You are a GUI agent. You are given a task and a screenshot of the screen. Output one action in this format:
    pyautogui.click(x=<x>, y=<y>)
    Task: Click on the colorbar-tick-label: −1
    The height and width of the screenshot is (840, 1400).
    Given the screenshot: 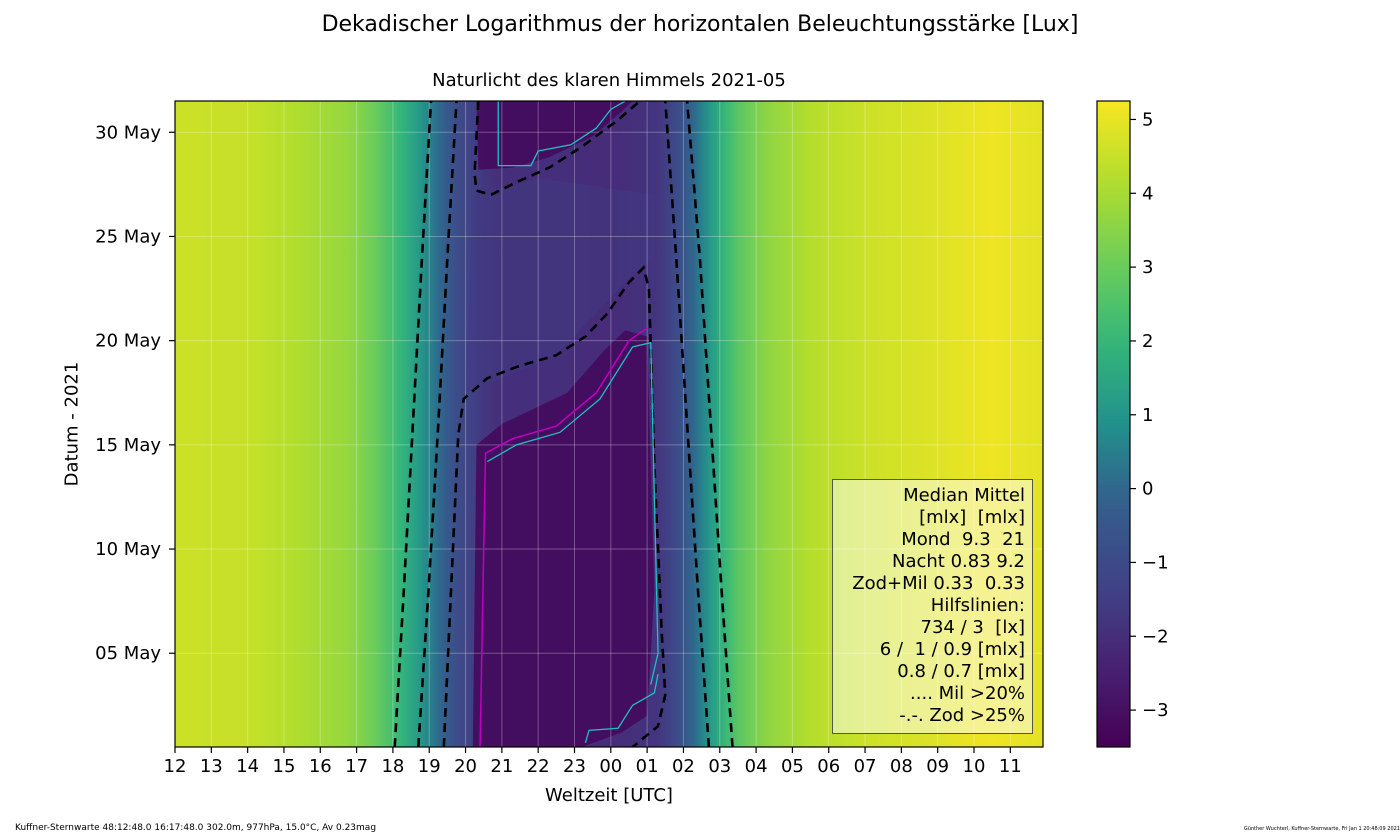 What is the action you would take?
    pyautogui.click(x=1155, y=562)
    